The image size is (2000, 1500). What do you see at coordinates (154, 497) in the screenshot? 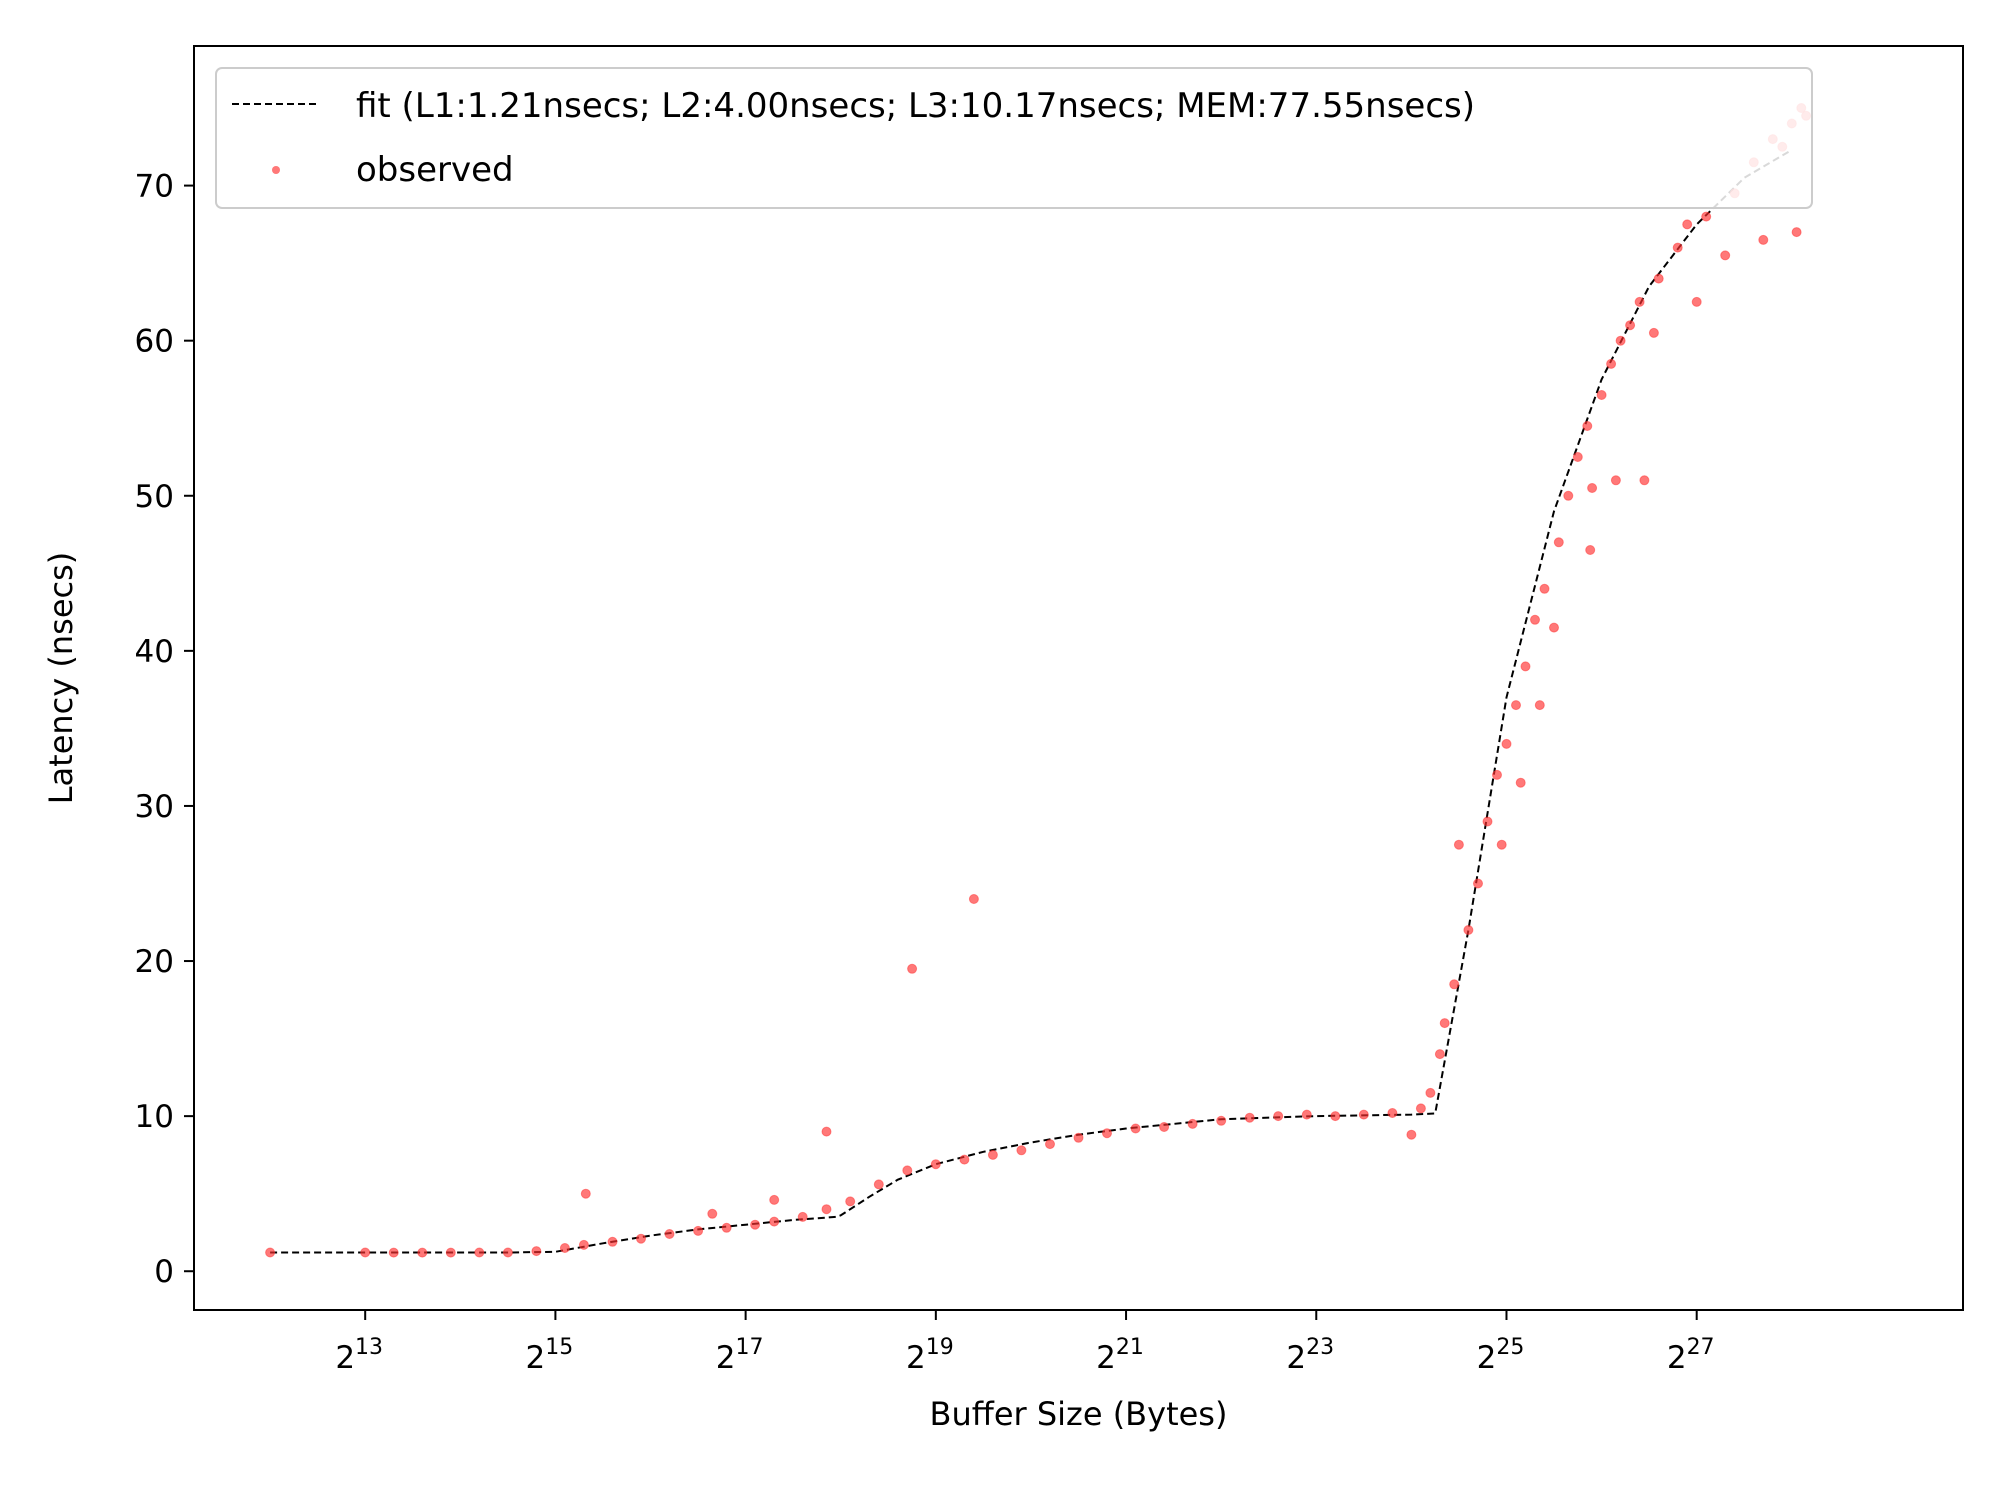
I see `y-tick-label: 50` at bounding box center [154, 497].